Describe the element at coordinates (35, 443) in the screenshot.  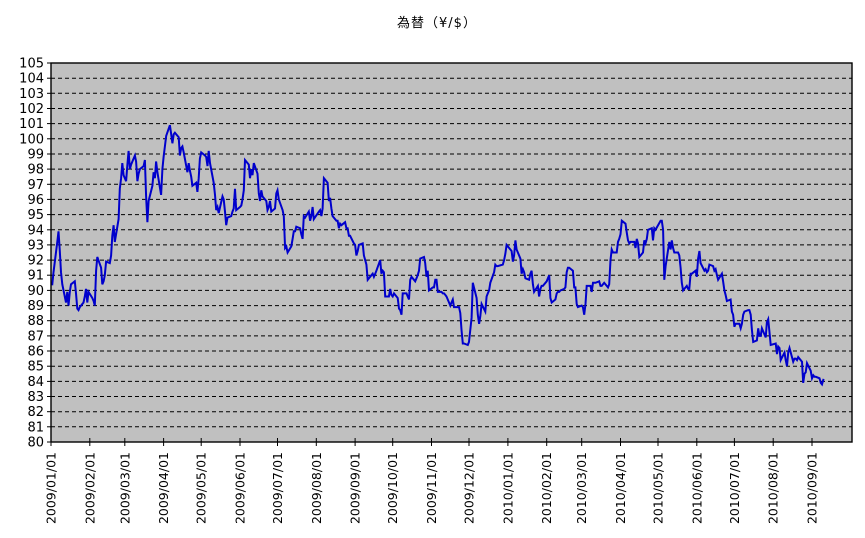
I see `y-tick-label: 80` at that location.